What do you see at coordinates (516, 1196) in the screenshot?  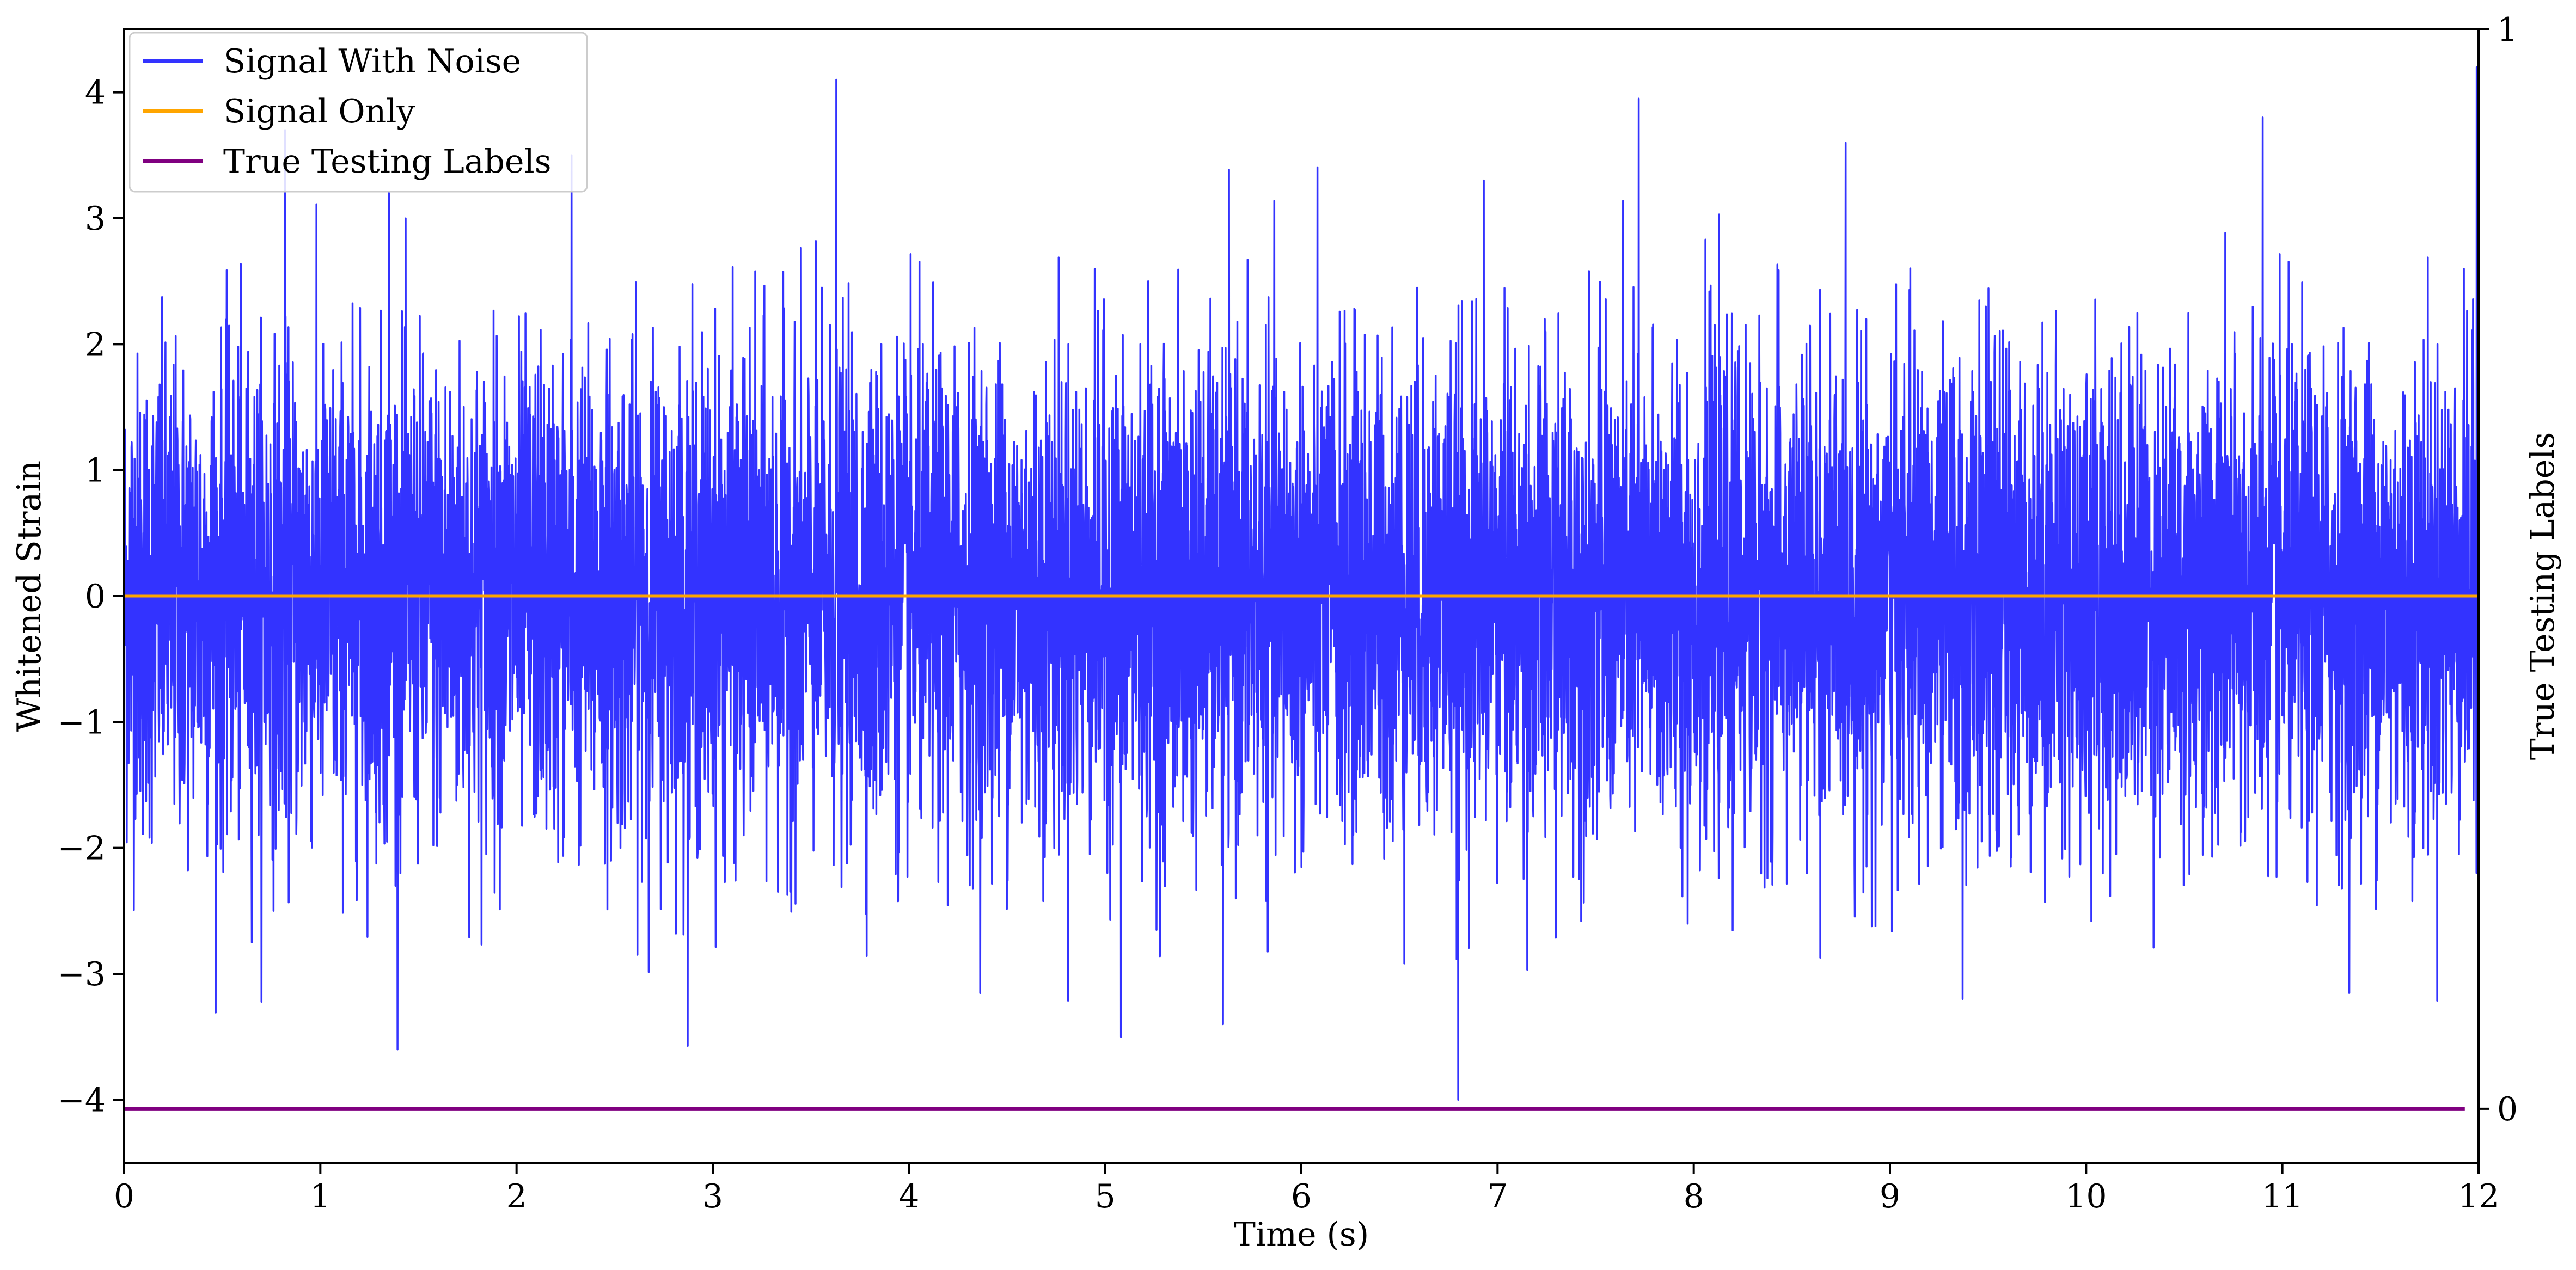 I see `x-tick-label: 2` at bounding box center [516, 1196].